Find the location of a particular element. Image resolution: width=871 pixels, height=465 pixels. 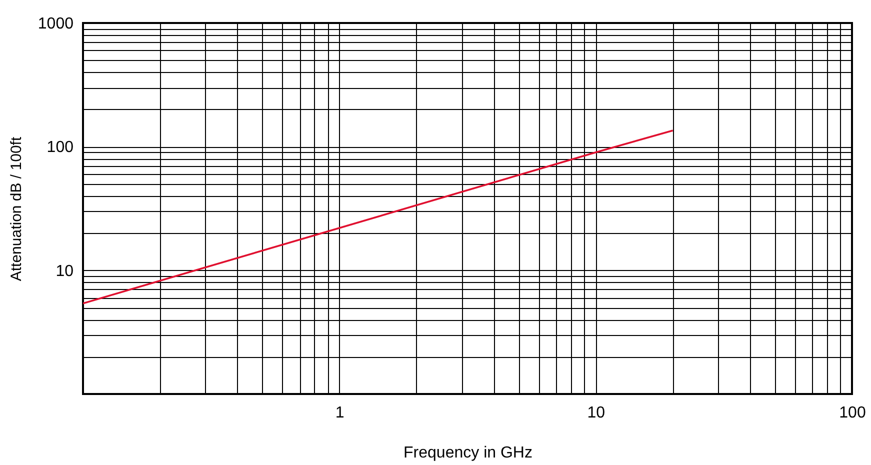

x-tick-label: 1 is located at coordinates (339, 413).